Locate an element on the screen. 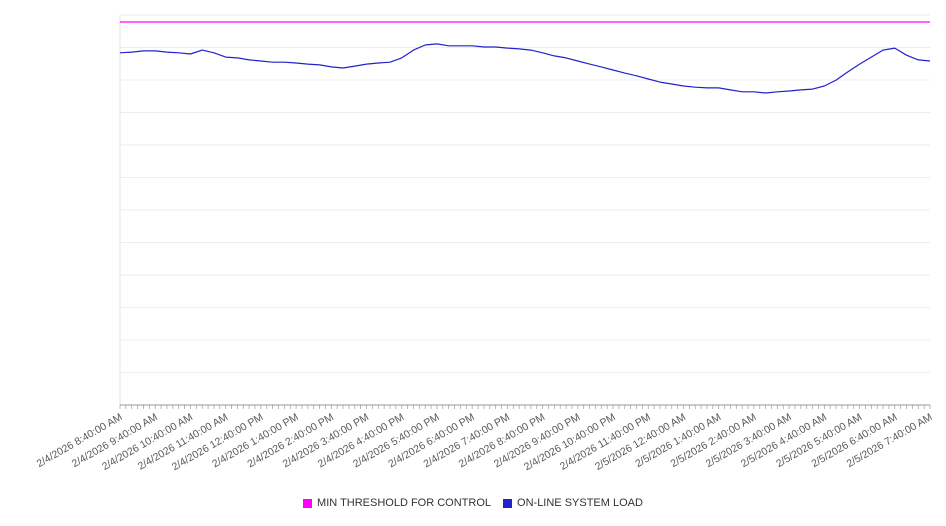  load-line is located at coordinates (525, 68).